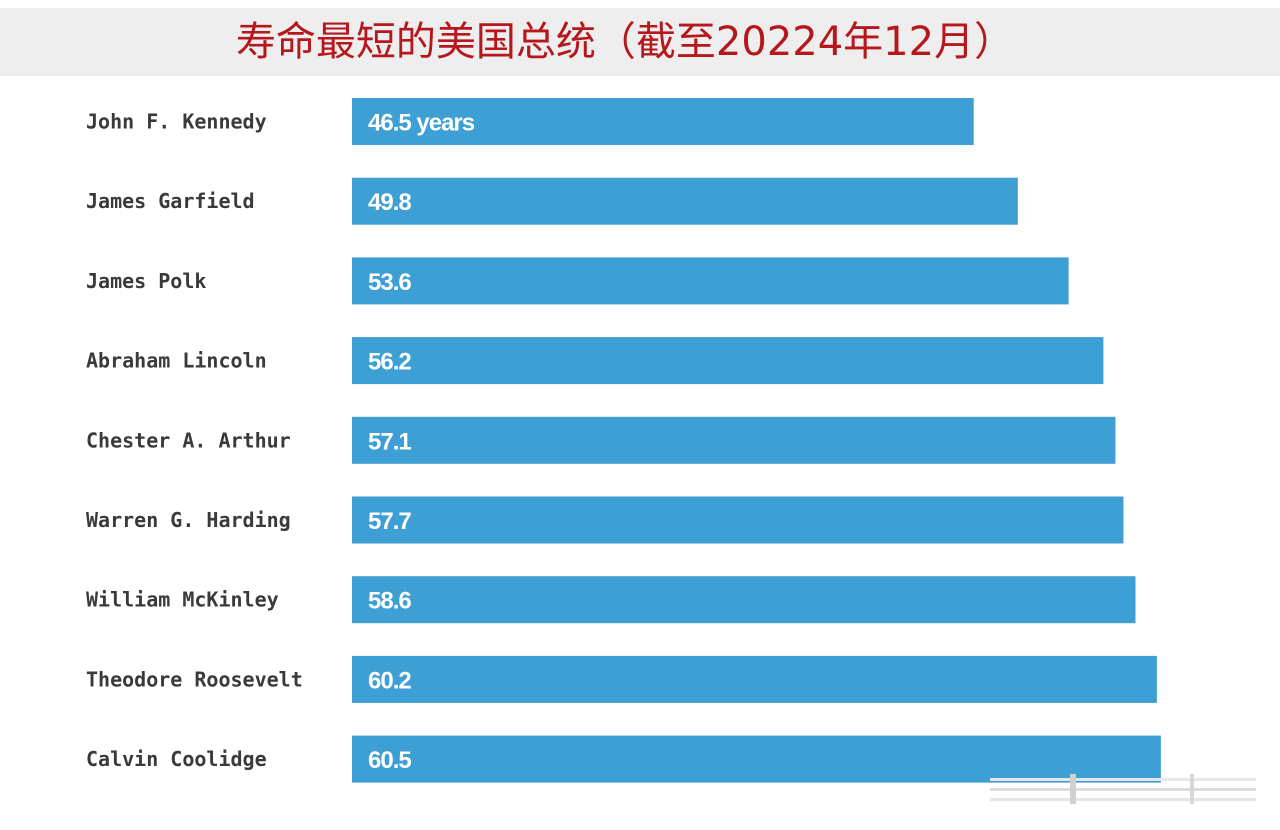 This screenshot has width=1280, height=830. What do you see at coordinates (176, 122) in the screenshot?
I see `category-label: John F. Kennedy` at bounding box center [176, 122].